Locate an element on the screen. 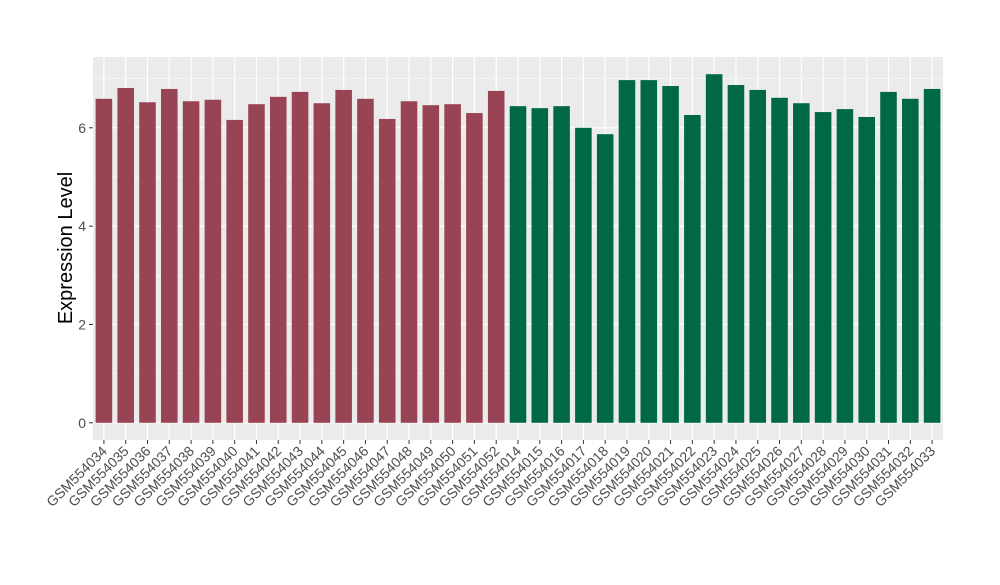 The height and width of the screenshot is (585, 1000). y-tick-label: 6 is located at coordinates (82, 128).